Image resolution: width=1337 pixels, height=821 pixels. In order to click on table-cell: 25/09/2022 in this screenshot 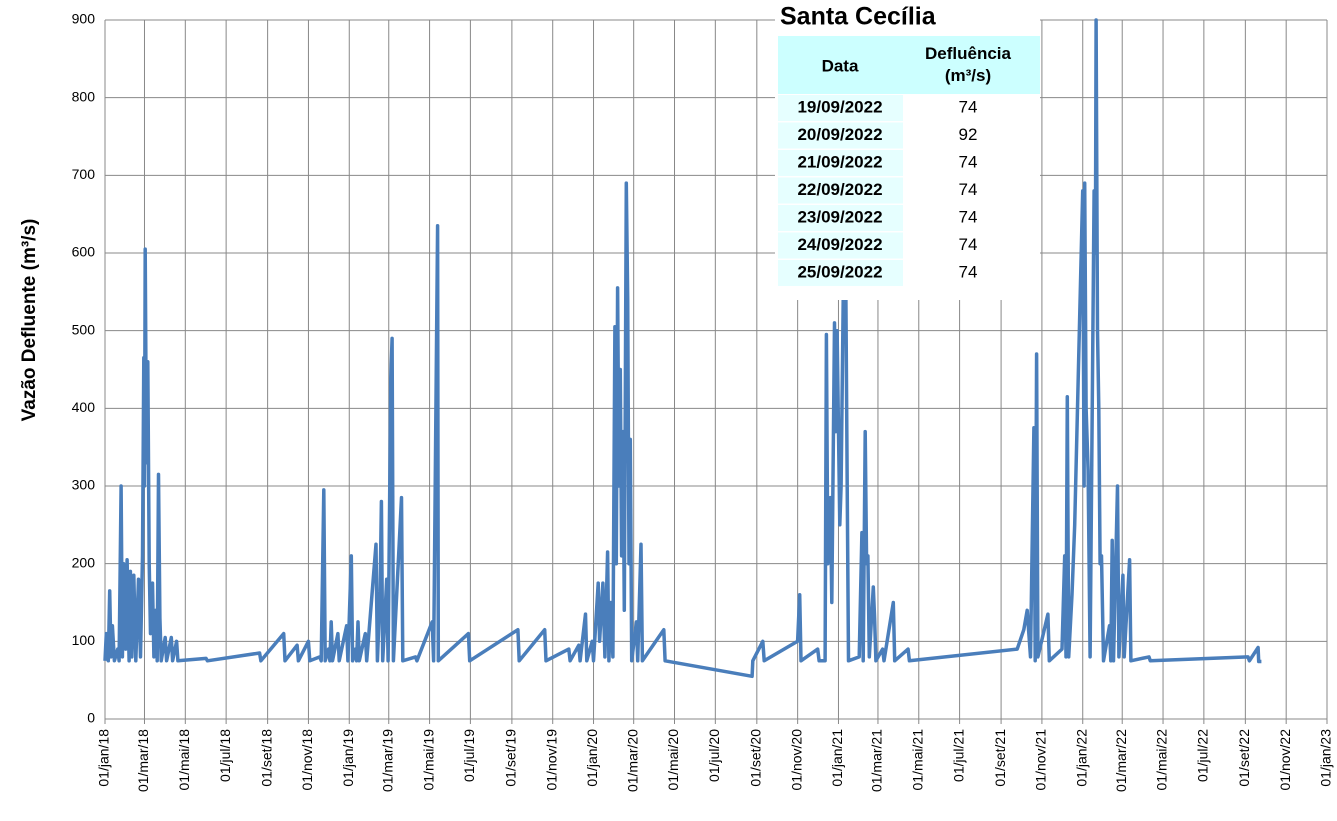, I will do `click(839, 271)`.